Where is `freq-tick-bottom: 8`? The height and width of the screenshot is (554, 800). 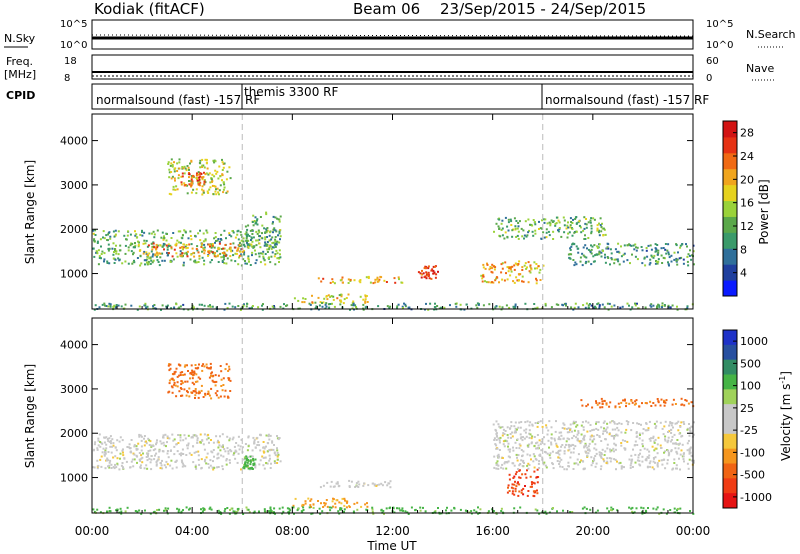
freq-tick-bottom: 8 is located at coordinates (67, 78).